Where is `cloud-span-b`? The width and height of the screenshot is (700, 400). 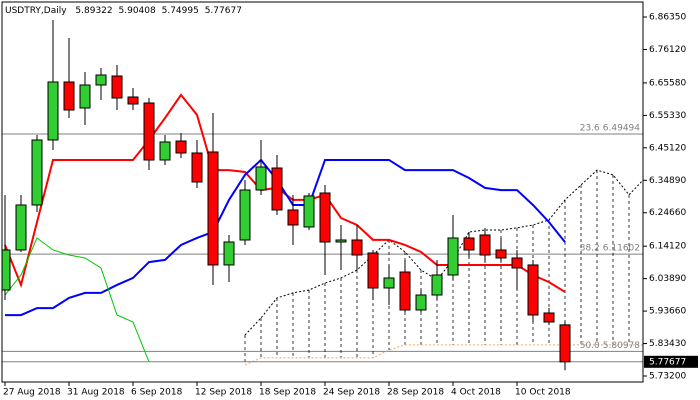
cloud-span-b is located at coordinates (443, 355).